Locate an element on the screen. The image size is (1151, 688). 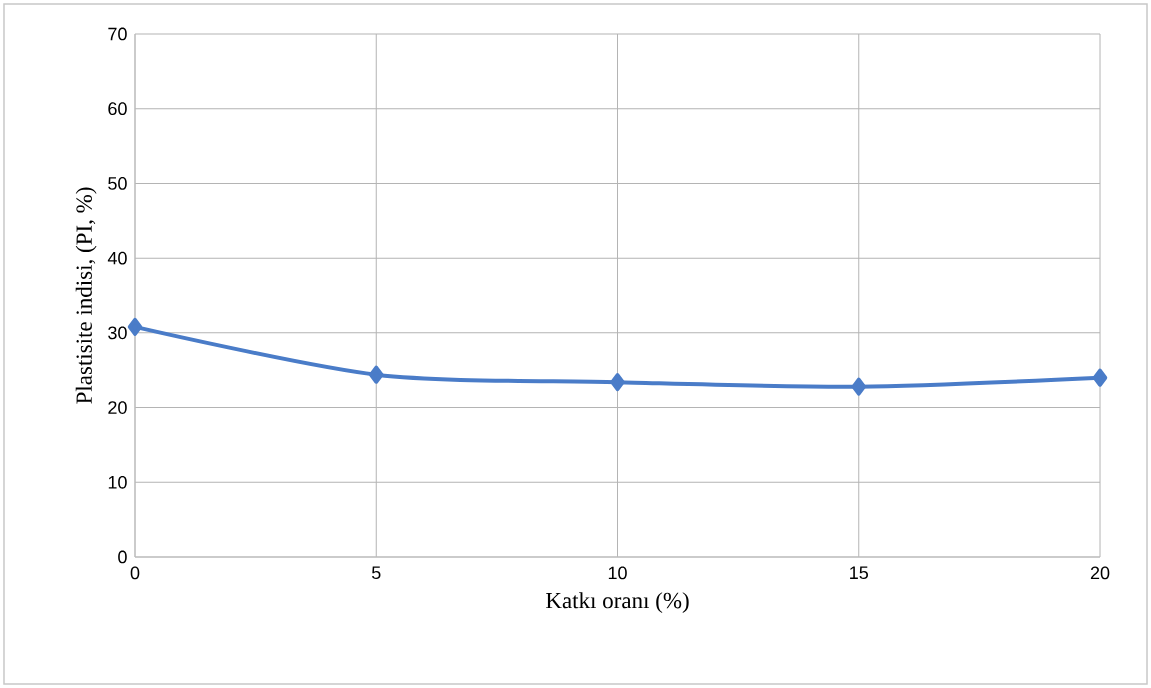
y-tick-label: 40 is located at coordinates (117, 258).